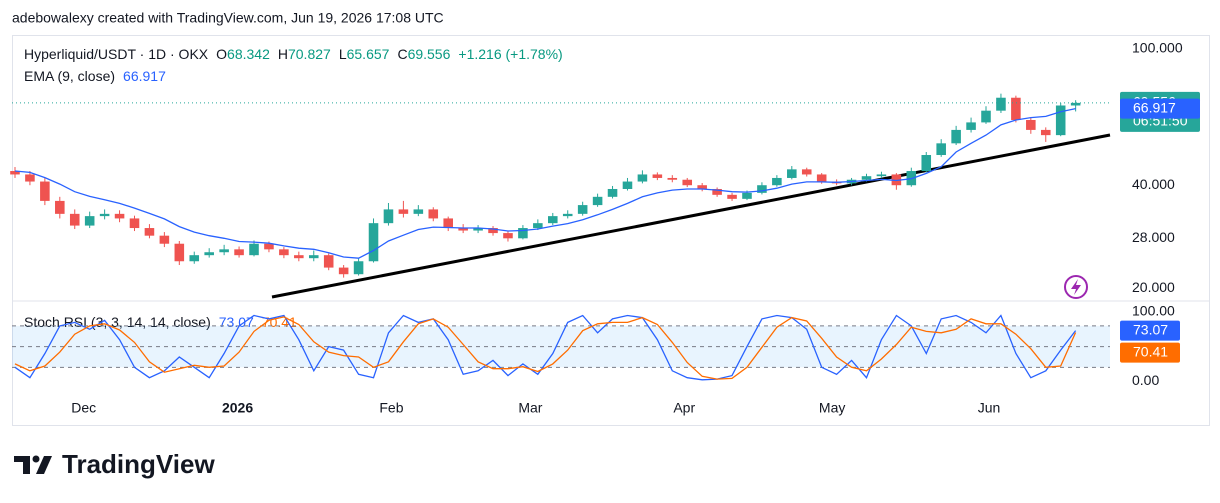 This screenshot has height=503, width=1220. What do you see at coordinates (1153, 184) in the screenshot?
I see `y-tick-label: 40.000` at bounding box center [1153, 184].